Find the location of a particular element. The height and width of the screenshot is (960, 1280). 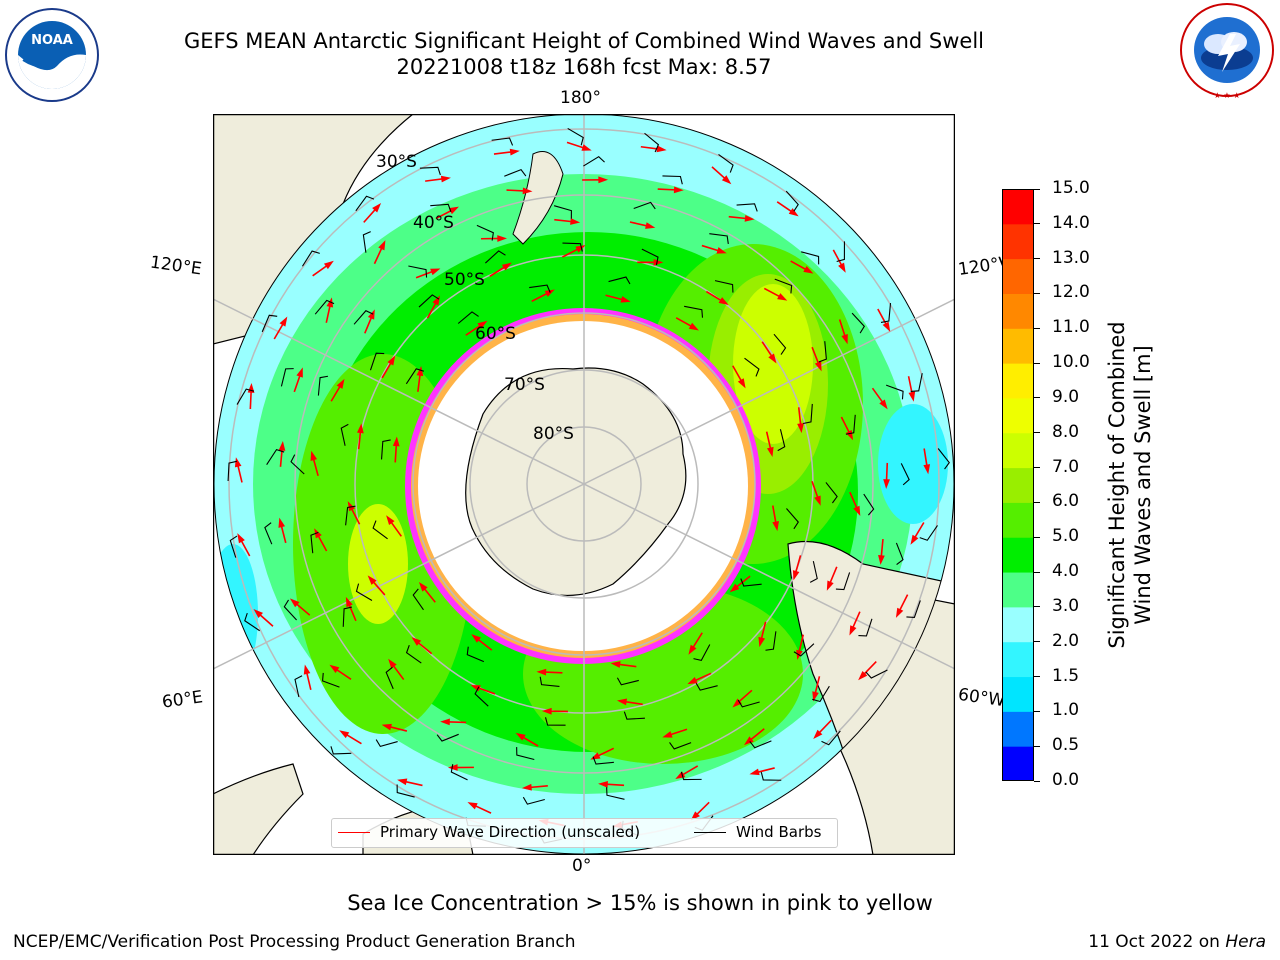

lat-label-70s: 70°S is located at coordinates (524, 385).